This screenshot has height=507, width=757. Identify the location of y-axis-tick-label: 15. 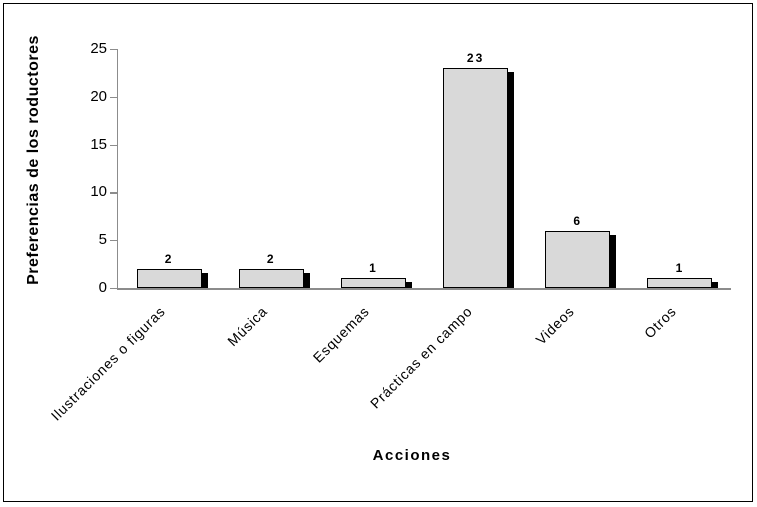
(98, 144).